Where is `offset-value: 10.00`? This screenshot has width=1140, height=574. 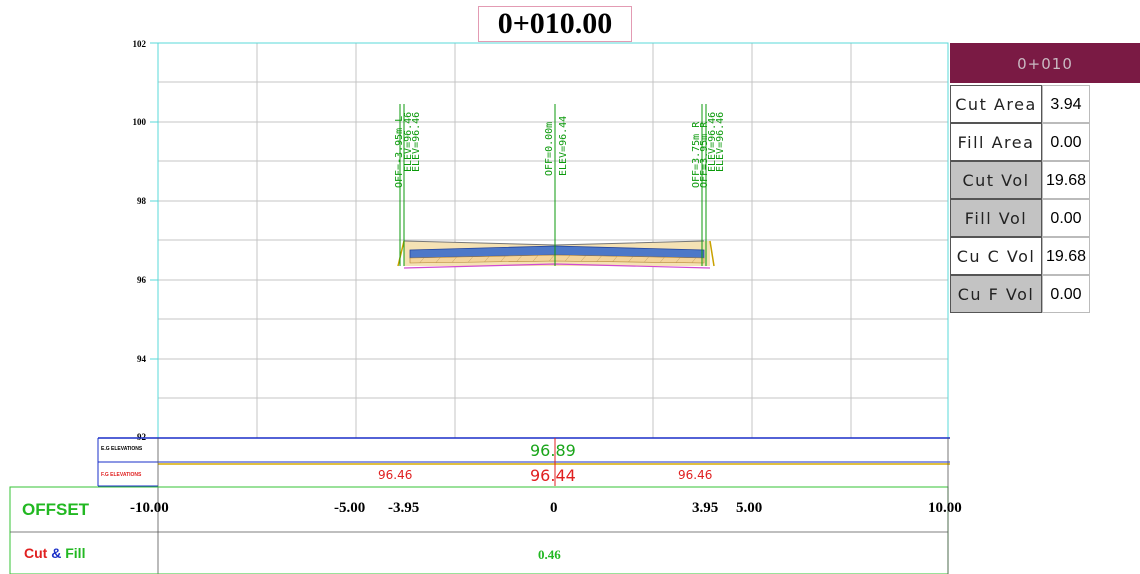
offset-value: 10.00 is located at coordinates (945, 508).